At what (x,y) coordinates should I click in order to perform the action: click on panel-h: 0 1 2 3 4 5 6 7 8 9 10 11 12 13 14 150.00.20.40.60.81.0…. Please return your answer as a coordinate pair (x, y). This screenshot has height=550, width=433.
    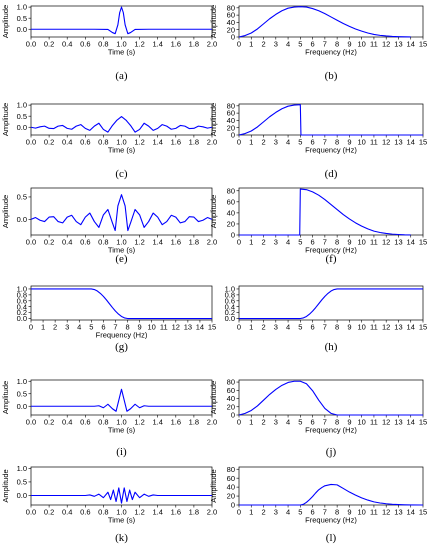
    Looking at the image, I should click on (326, 319).